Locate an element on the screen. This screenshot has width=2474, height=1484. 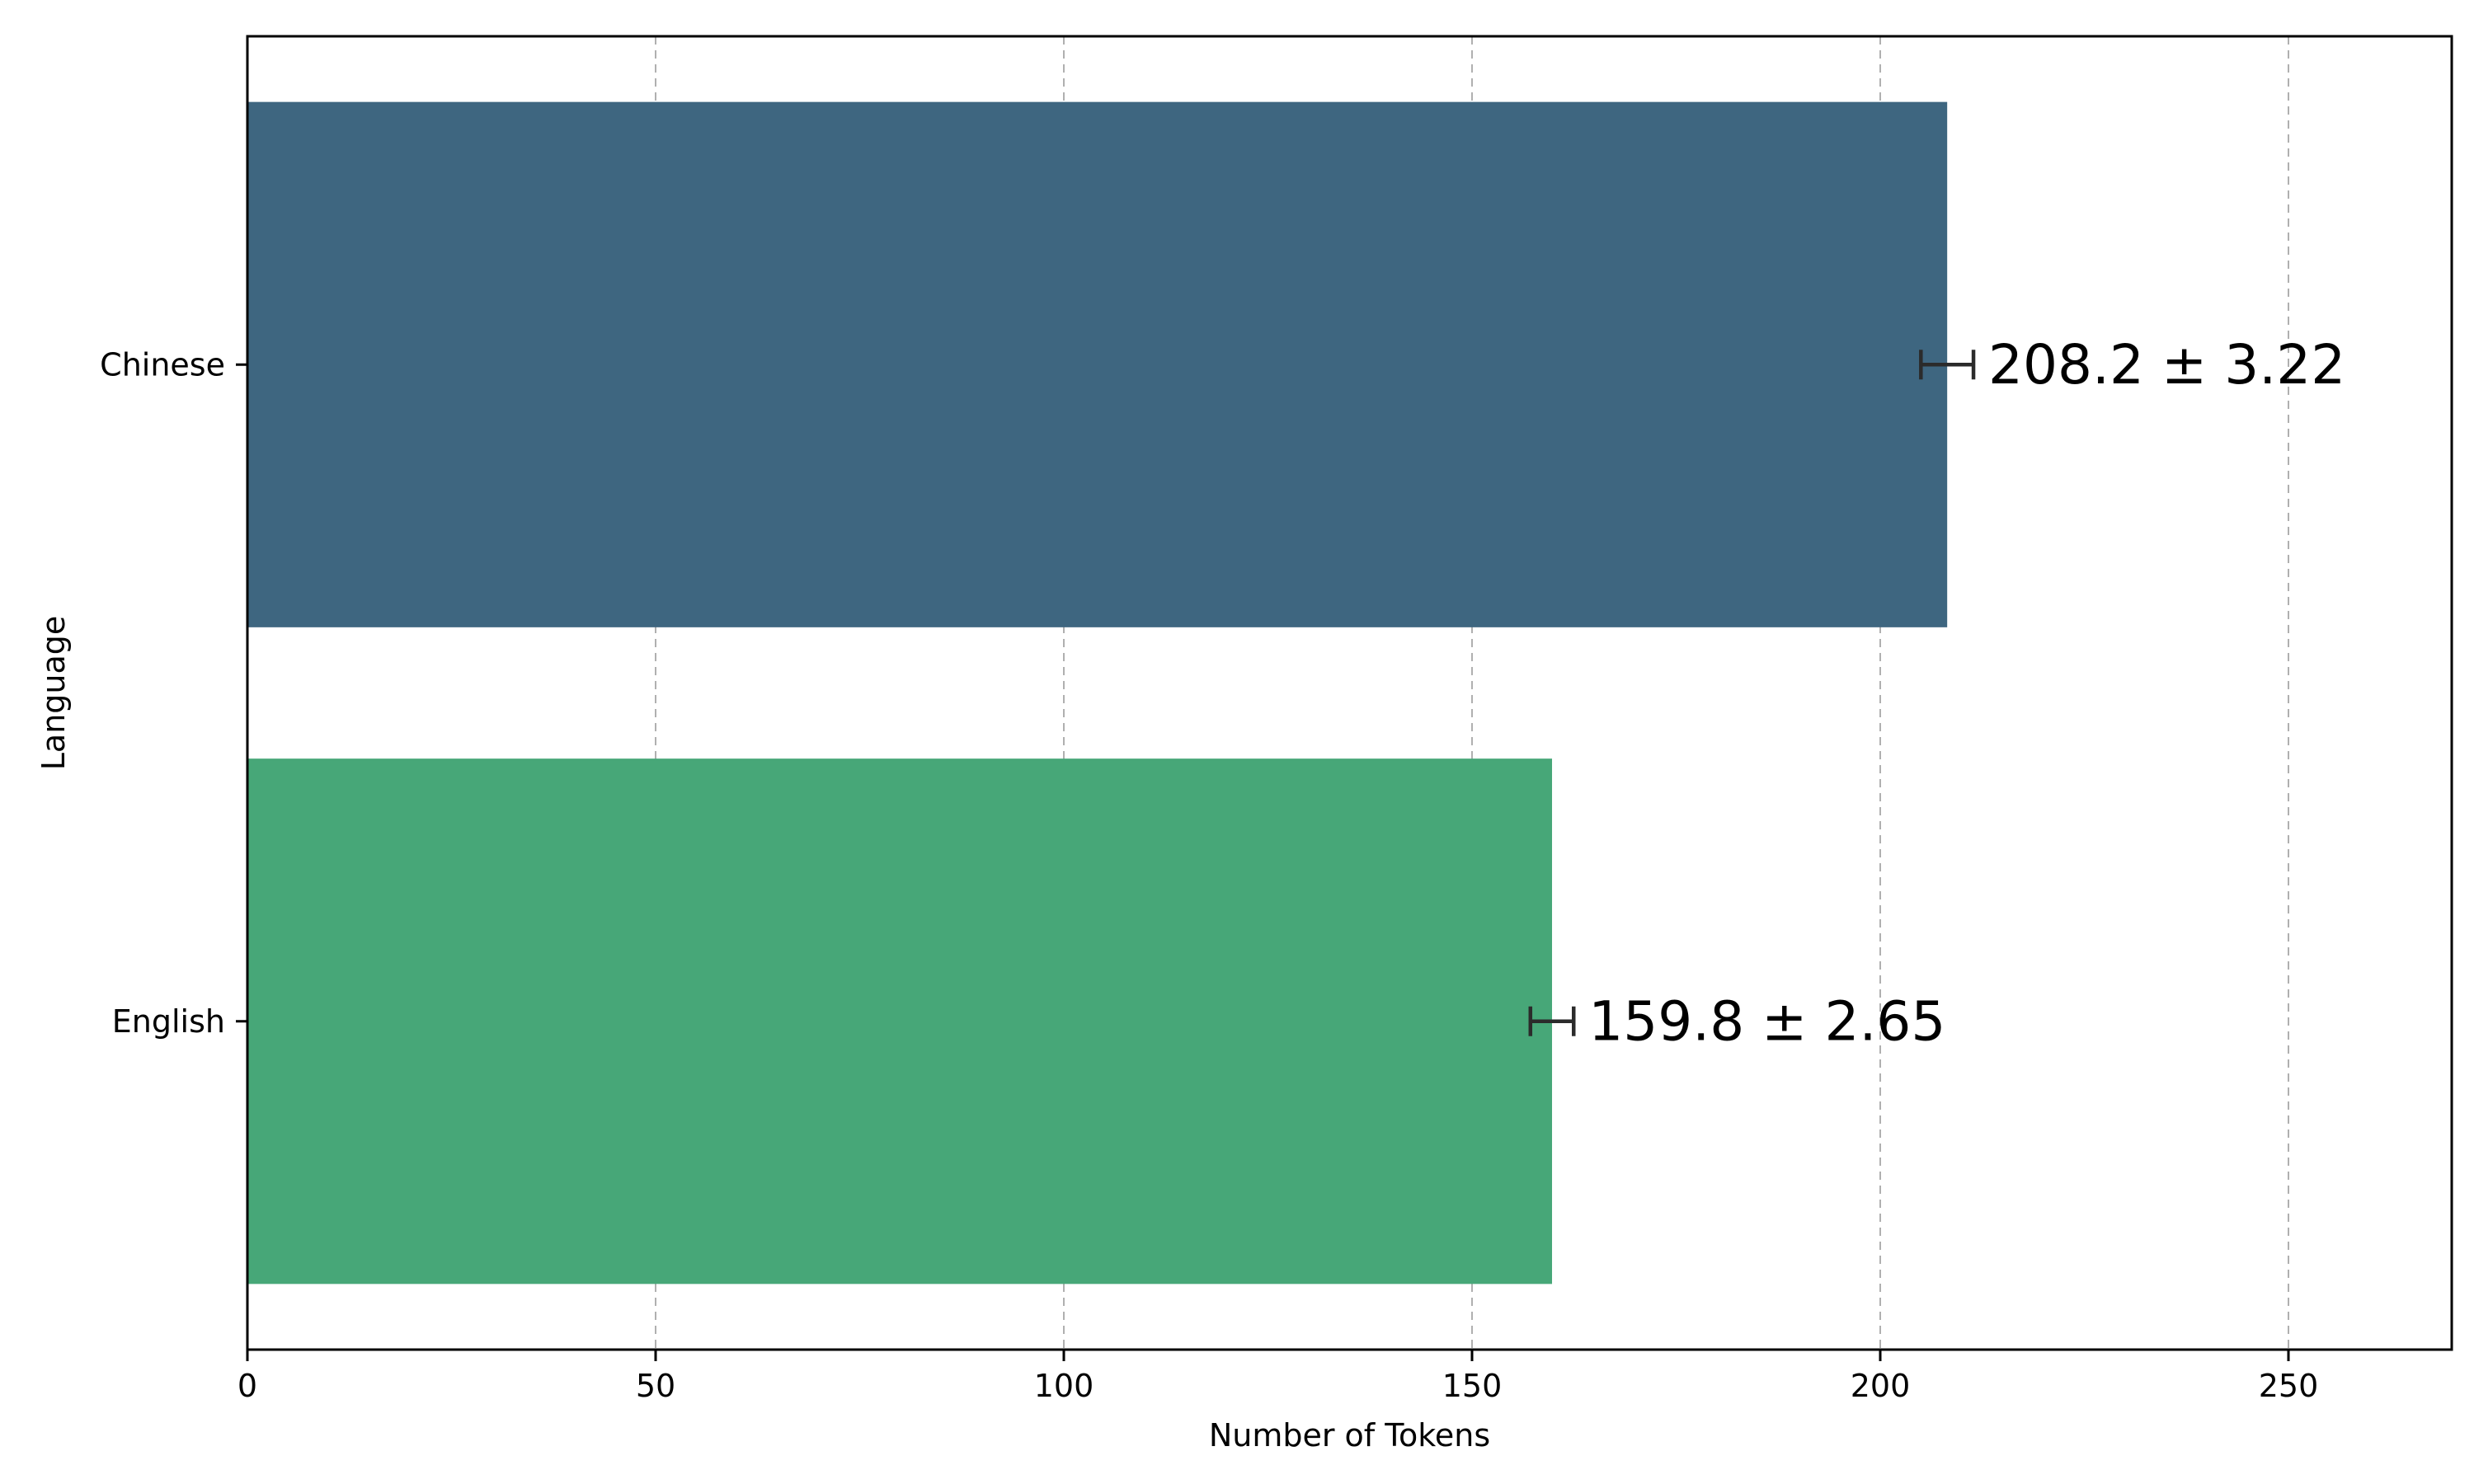
x-tick-label: 150 is located at coordinates (1472, 1386).